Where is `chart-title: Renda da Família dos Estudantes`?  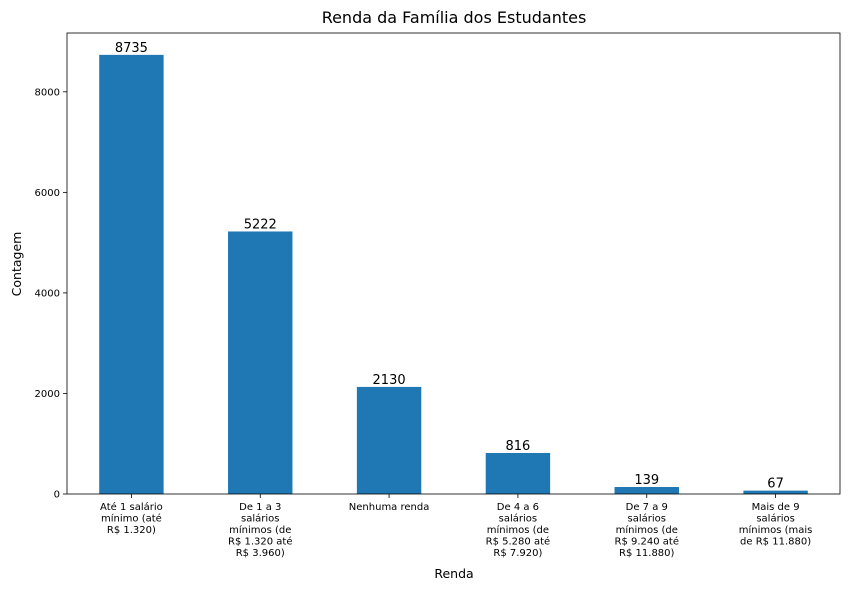 chart-title: Renda da Família dos Estudantes is located at coordinates (454, 17).